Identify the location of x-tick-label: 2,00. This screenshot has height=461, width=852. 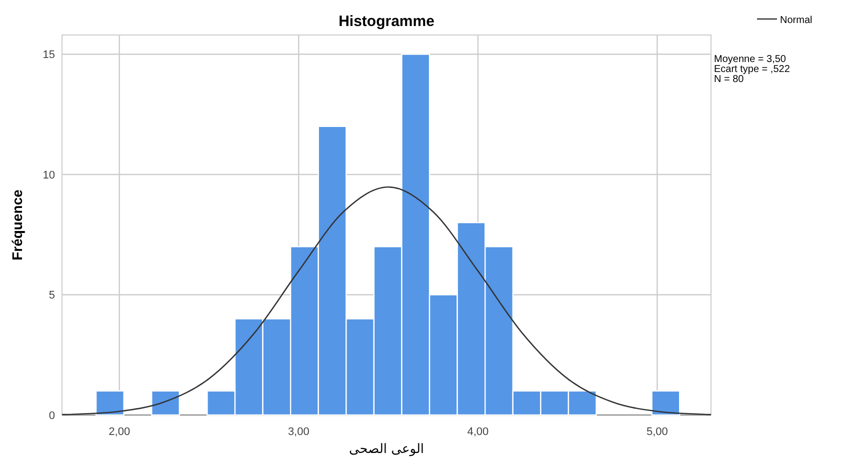
(119, 432).